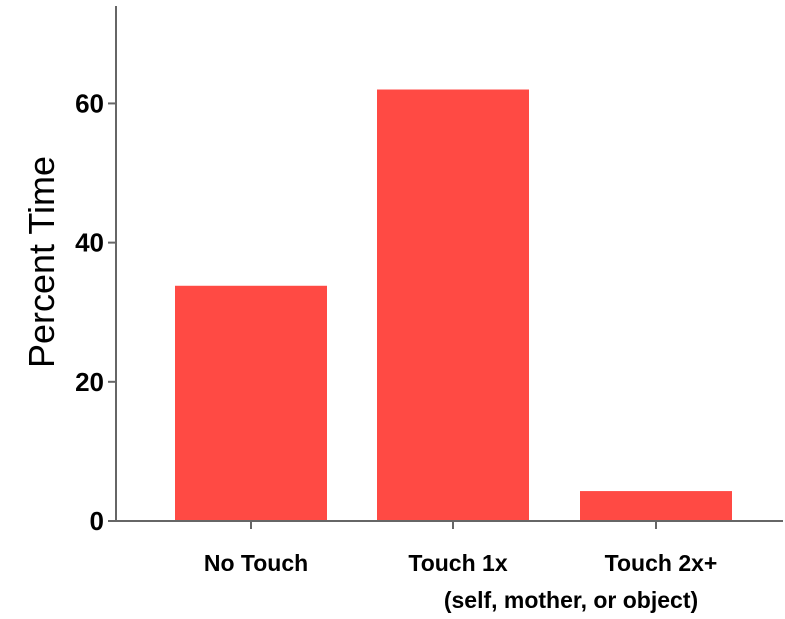 This screenshot has height=619, width=785. Describe the element at coordinates (89, 382) in the screenshot. I see `y-tick-label-20: 20` at that location.